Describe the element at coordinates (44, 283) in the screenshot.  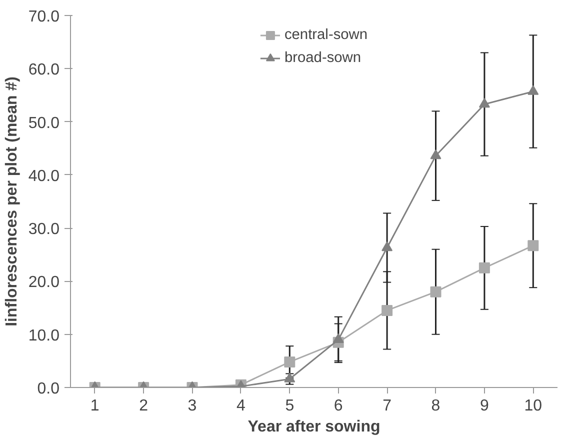
I see `y-tick-label: 20.0` at that location.